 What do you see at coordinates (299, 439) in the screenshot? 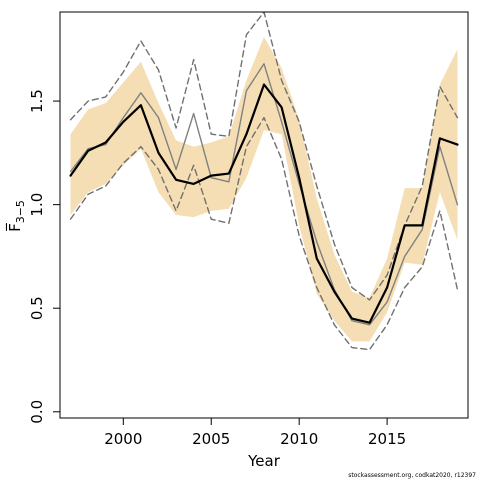
I see `x-tick-label: 2010` at bounding box center [299, 439].